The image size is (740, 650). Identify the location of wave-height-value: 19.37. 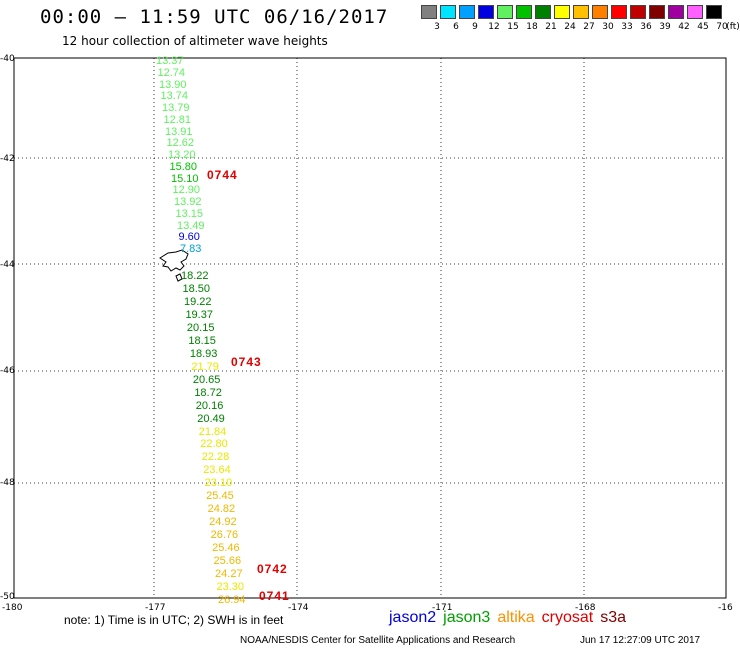
(199, 314).